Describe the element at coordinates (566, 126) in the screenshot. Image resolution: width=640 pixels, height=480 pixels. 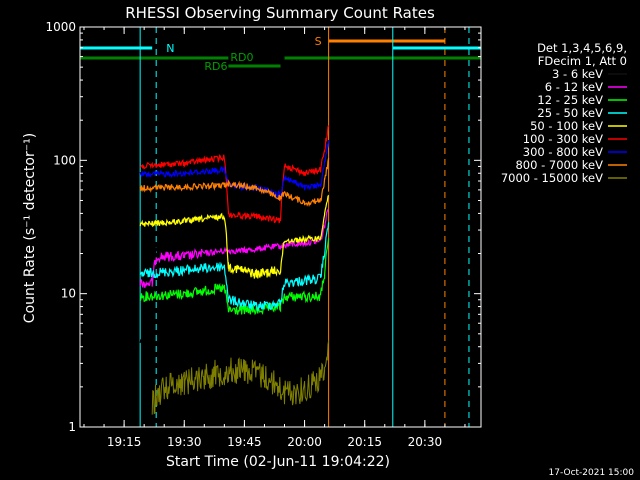
I see `legend-entry-label: 50 - 100 keV` at that location.